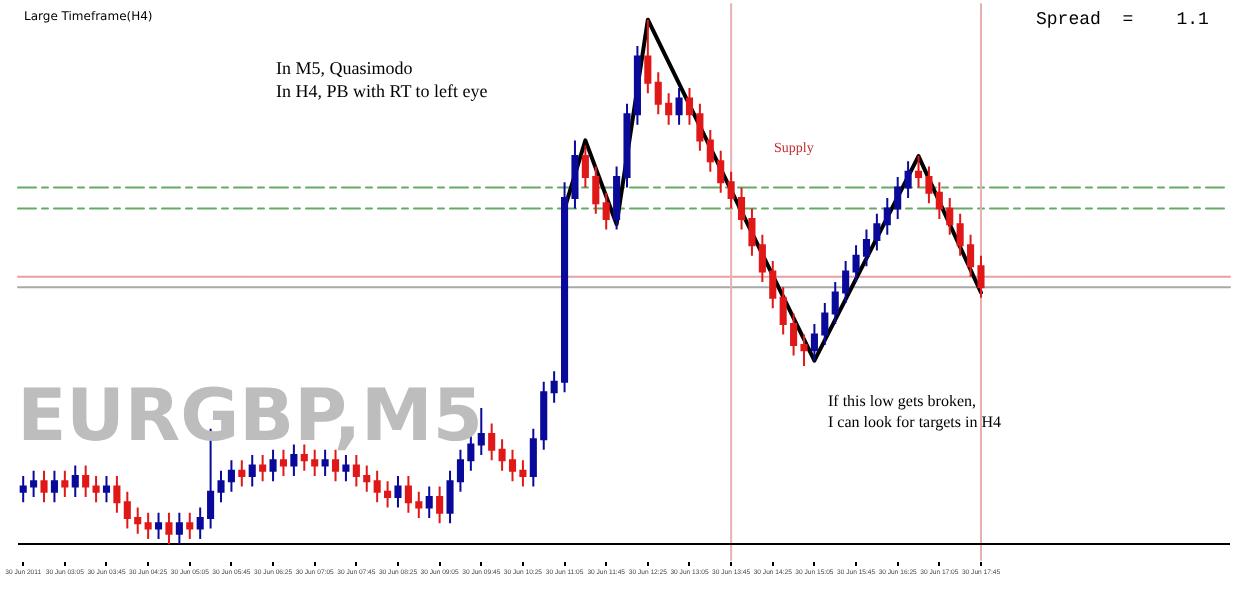  Describe the element at coordinates (250, 416) in the screenshot. I see `text: EURGBP,M5` at that location.